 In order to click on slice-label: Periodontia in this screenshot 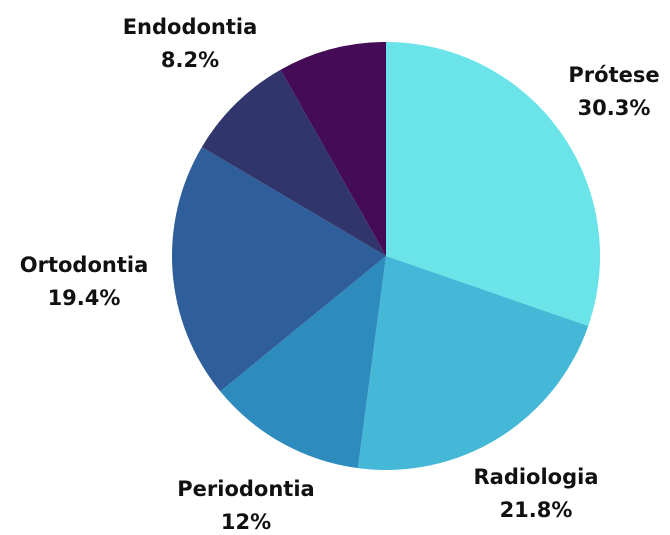, I will do `click(245, 489)`.